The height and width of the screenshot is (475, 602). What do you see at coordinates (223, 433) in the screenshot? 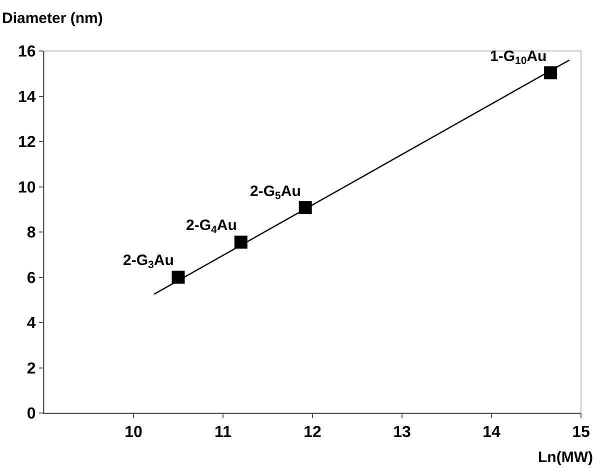
I see `x-tick-label: 11` at bounding box center [223, 433].